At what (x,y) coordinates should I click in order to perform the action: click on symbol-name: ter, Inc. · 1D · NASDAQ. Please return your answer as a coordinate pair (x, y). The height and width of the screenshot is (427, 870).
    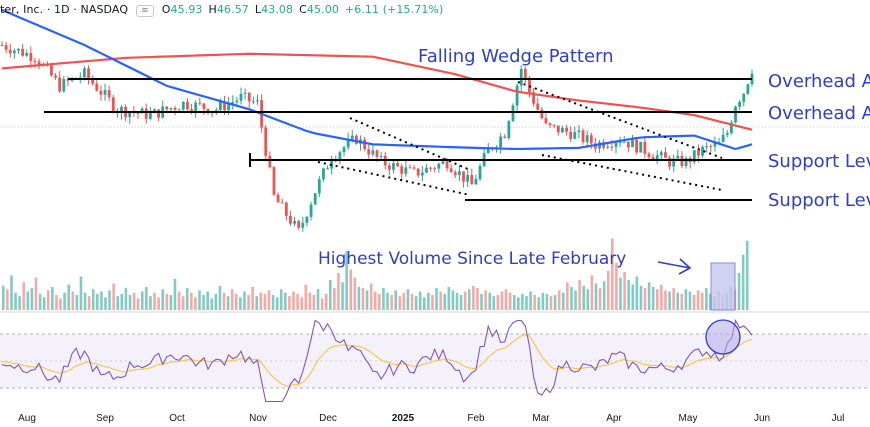
    Looking at the image, I should click on (64, 9).